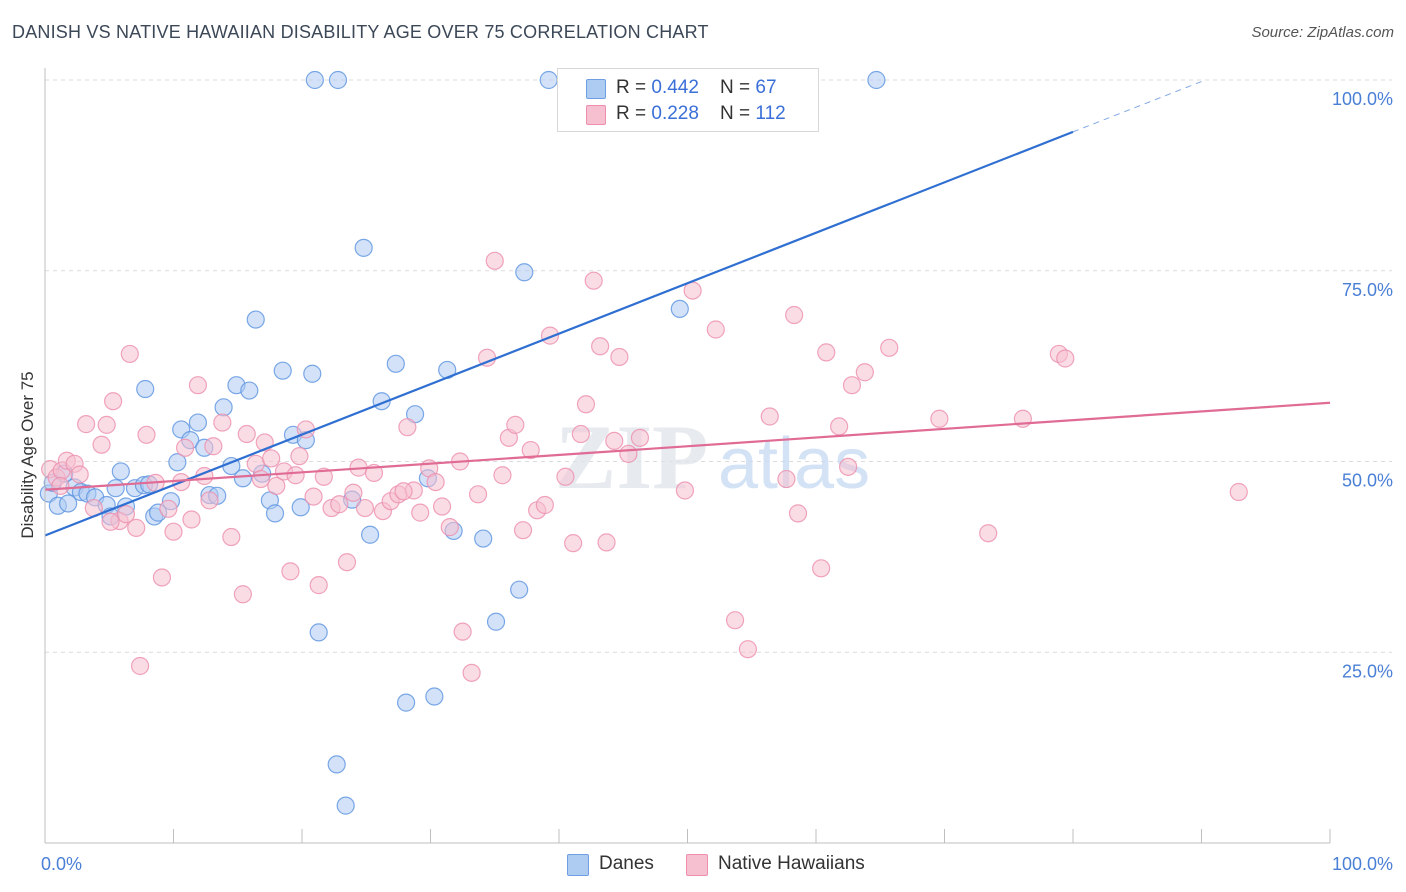  Describe the element at coordinates (61, 864) in the screenshot. I see `x-tick-label: 0.0%` at that location.